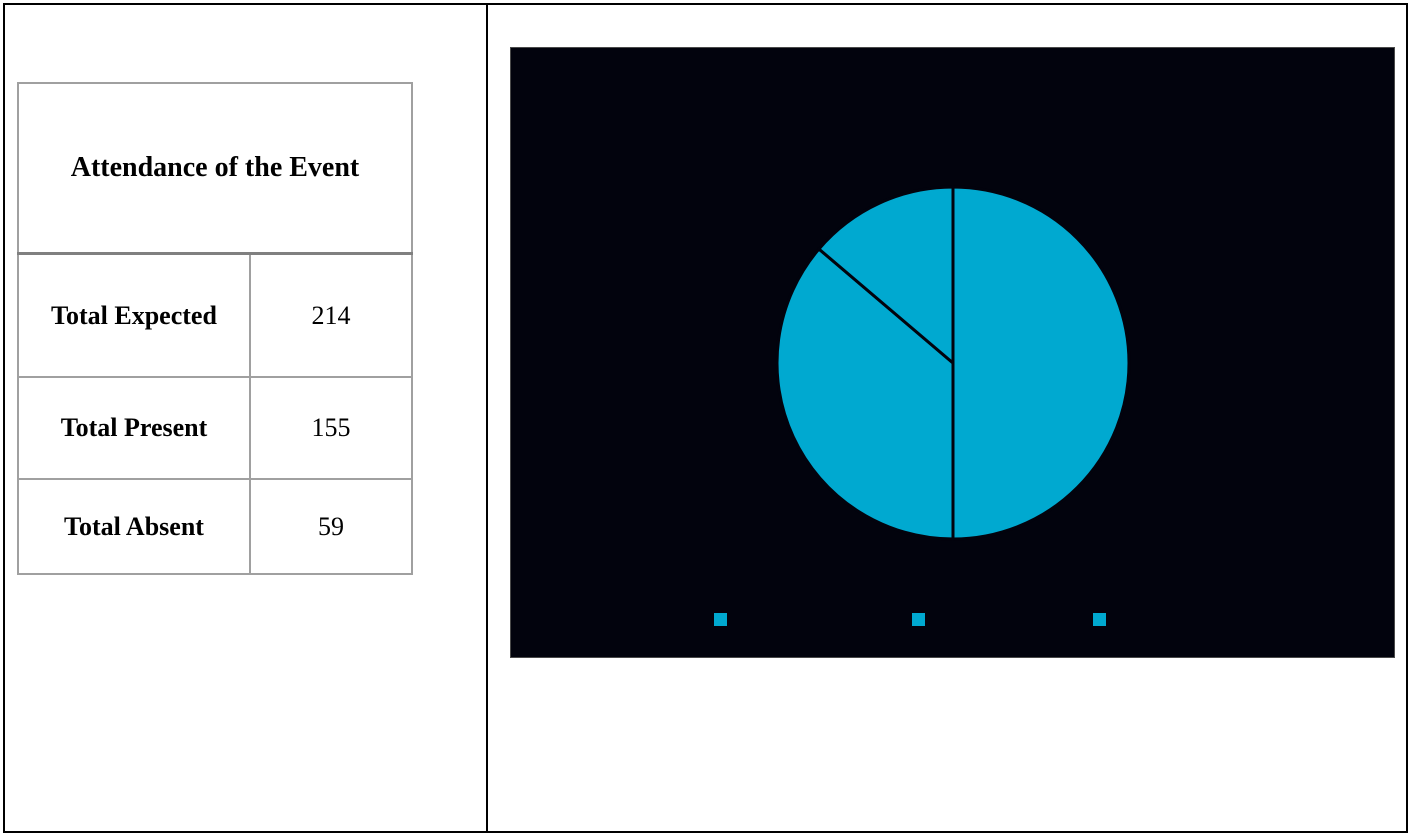 This screenshot has height=833, width=1415. I want to click on pie-slices, so click(953, 363).